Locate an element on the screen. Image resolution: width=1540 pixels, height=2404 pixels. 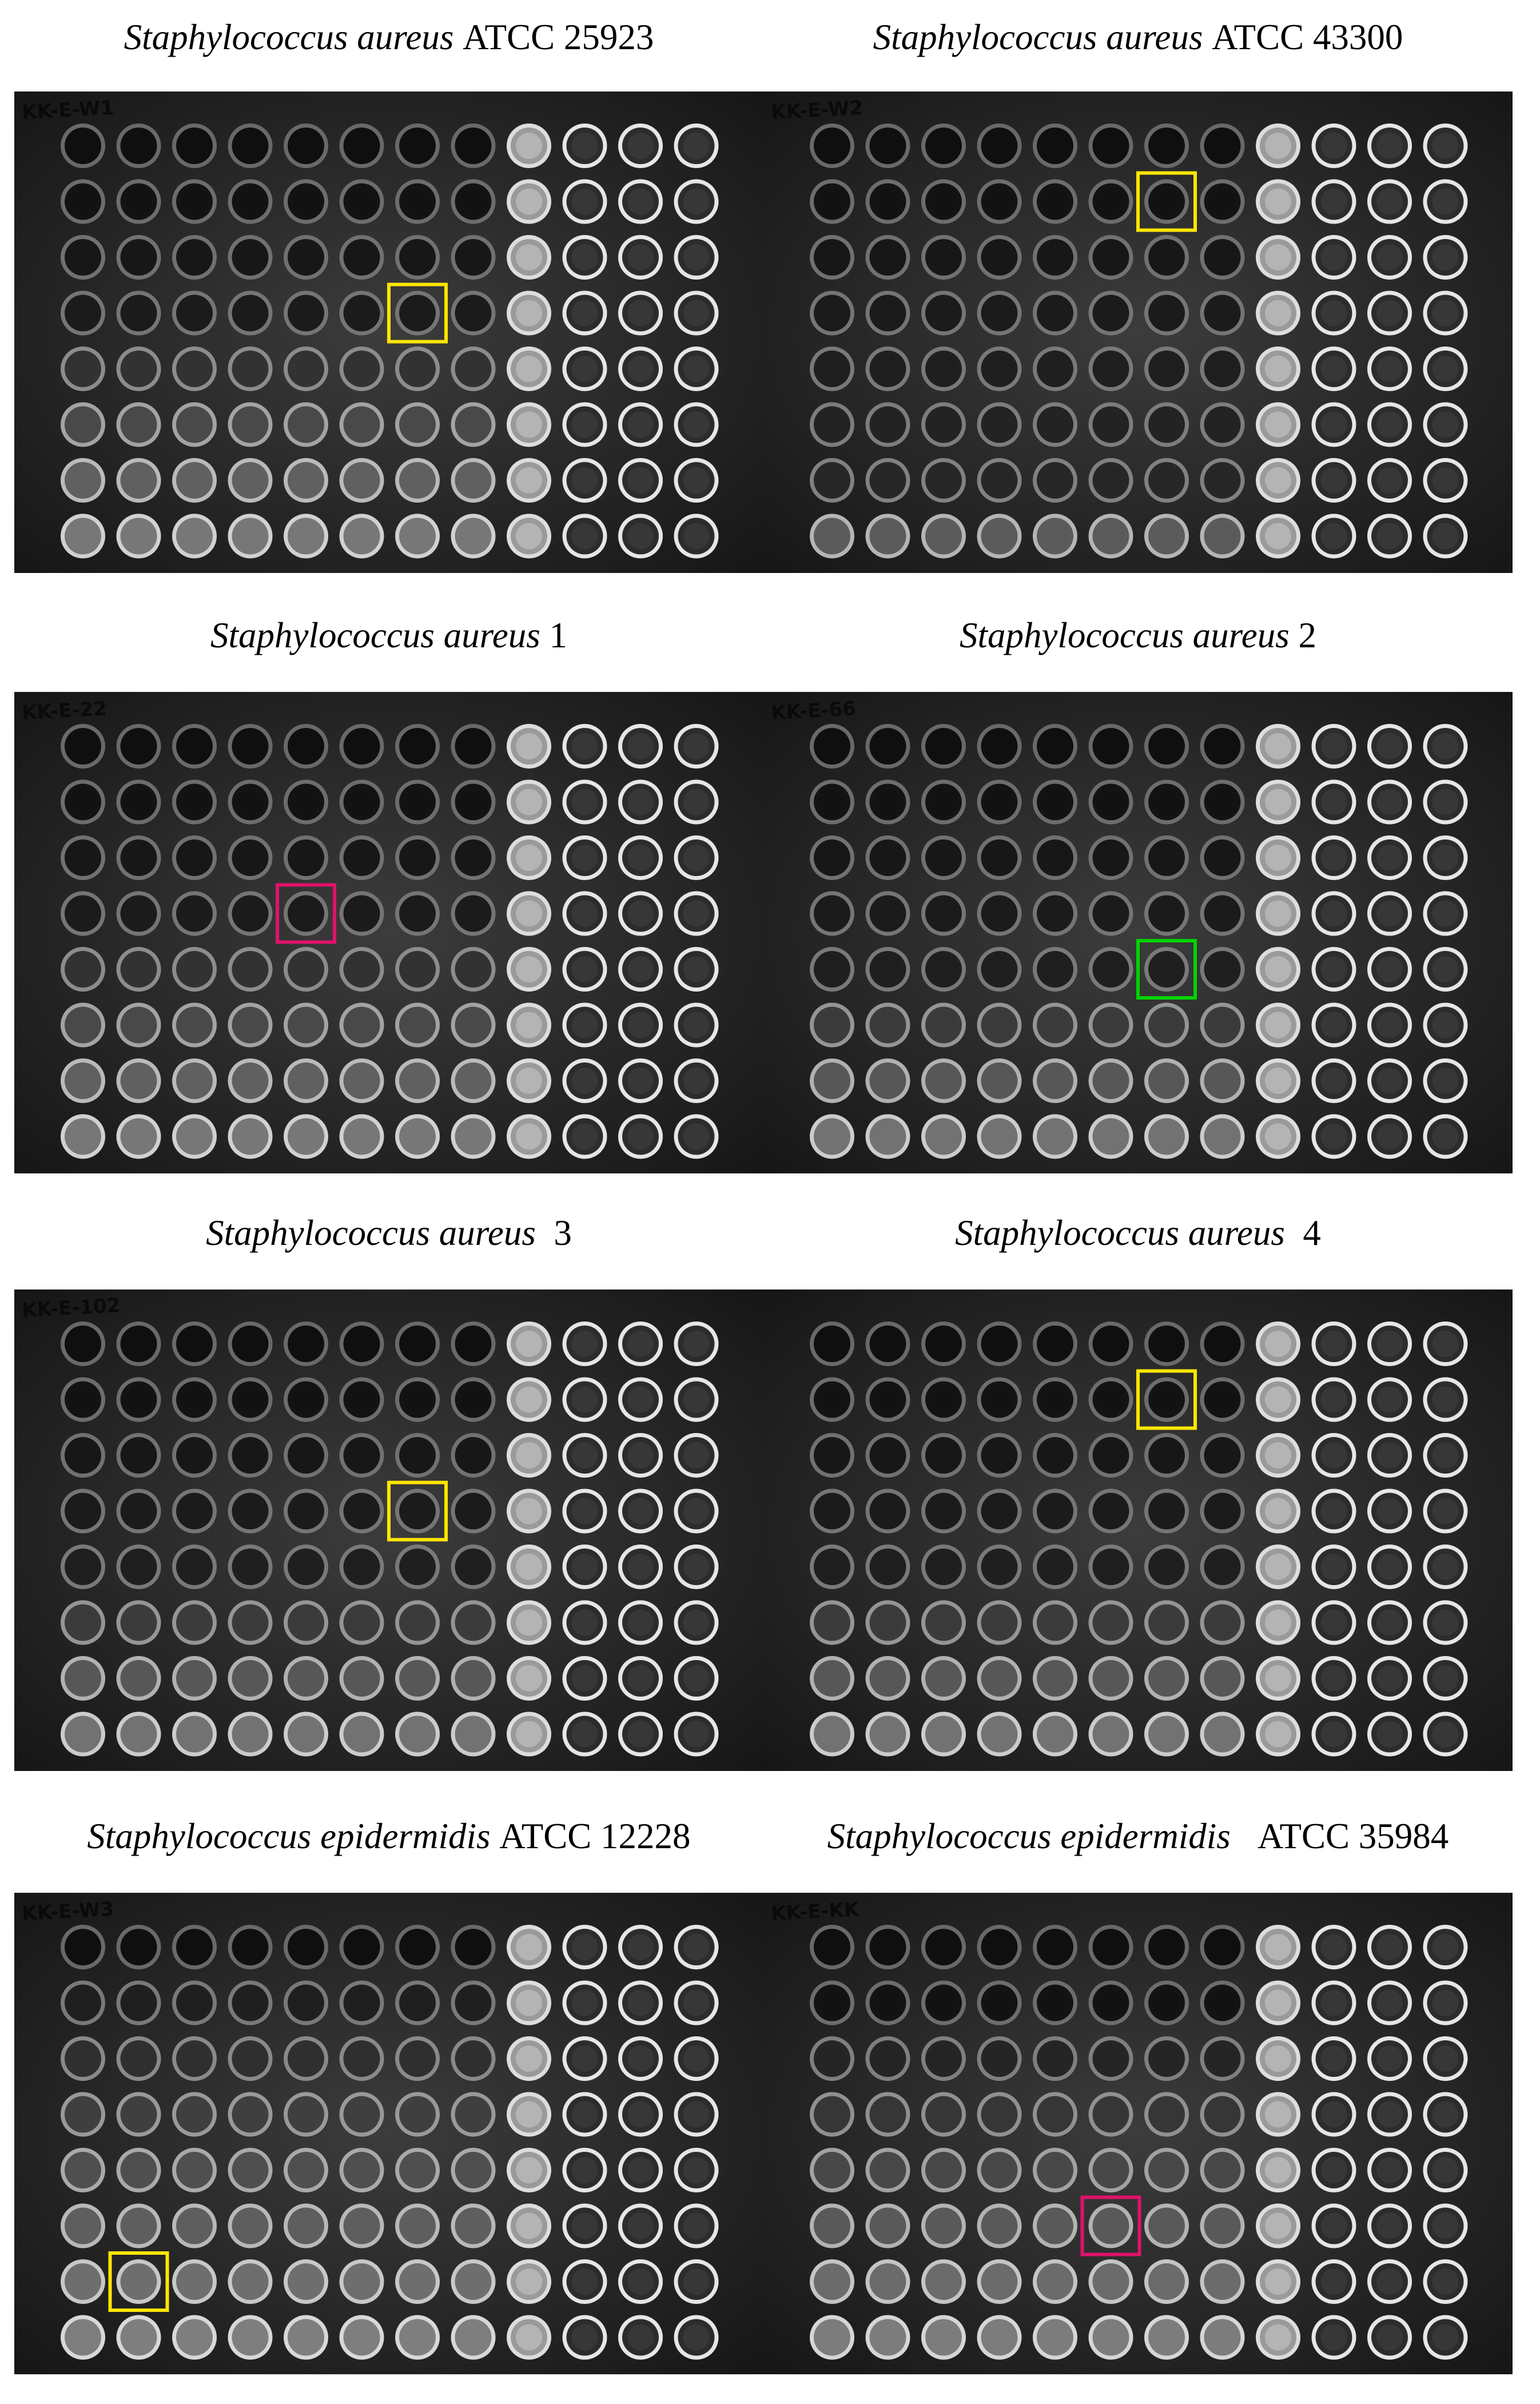
highlight-box is located at coordinates (306, 913).